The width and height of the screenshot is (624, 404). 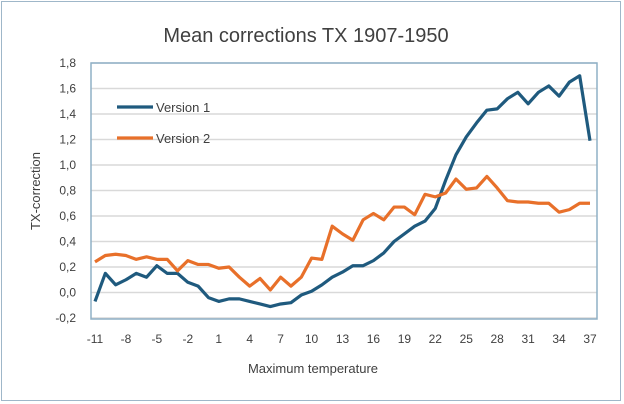 I want to click on x-tick-label: 19, so click(x=405, y=339).